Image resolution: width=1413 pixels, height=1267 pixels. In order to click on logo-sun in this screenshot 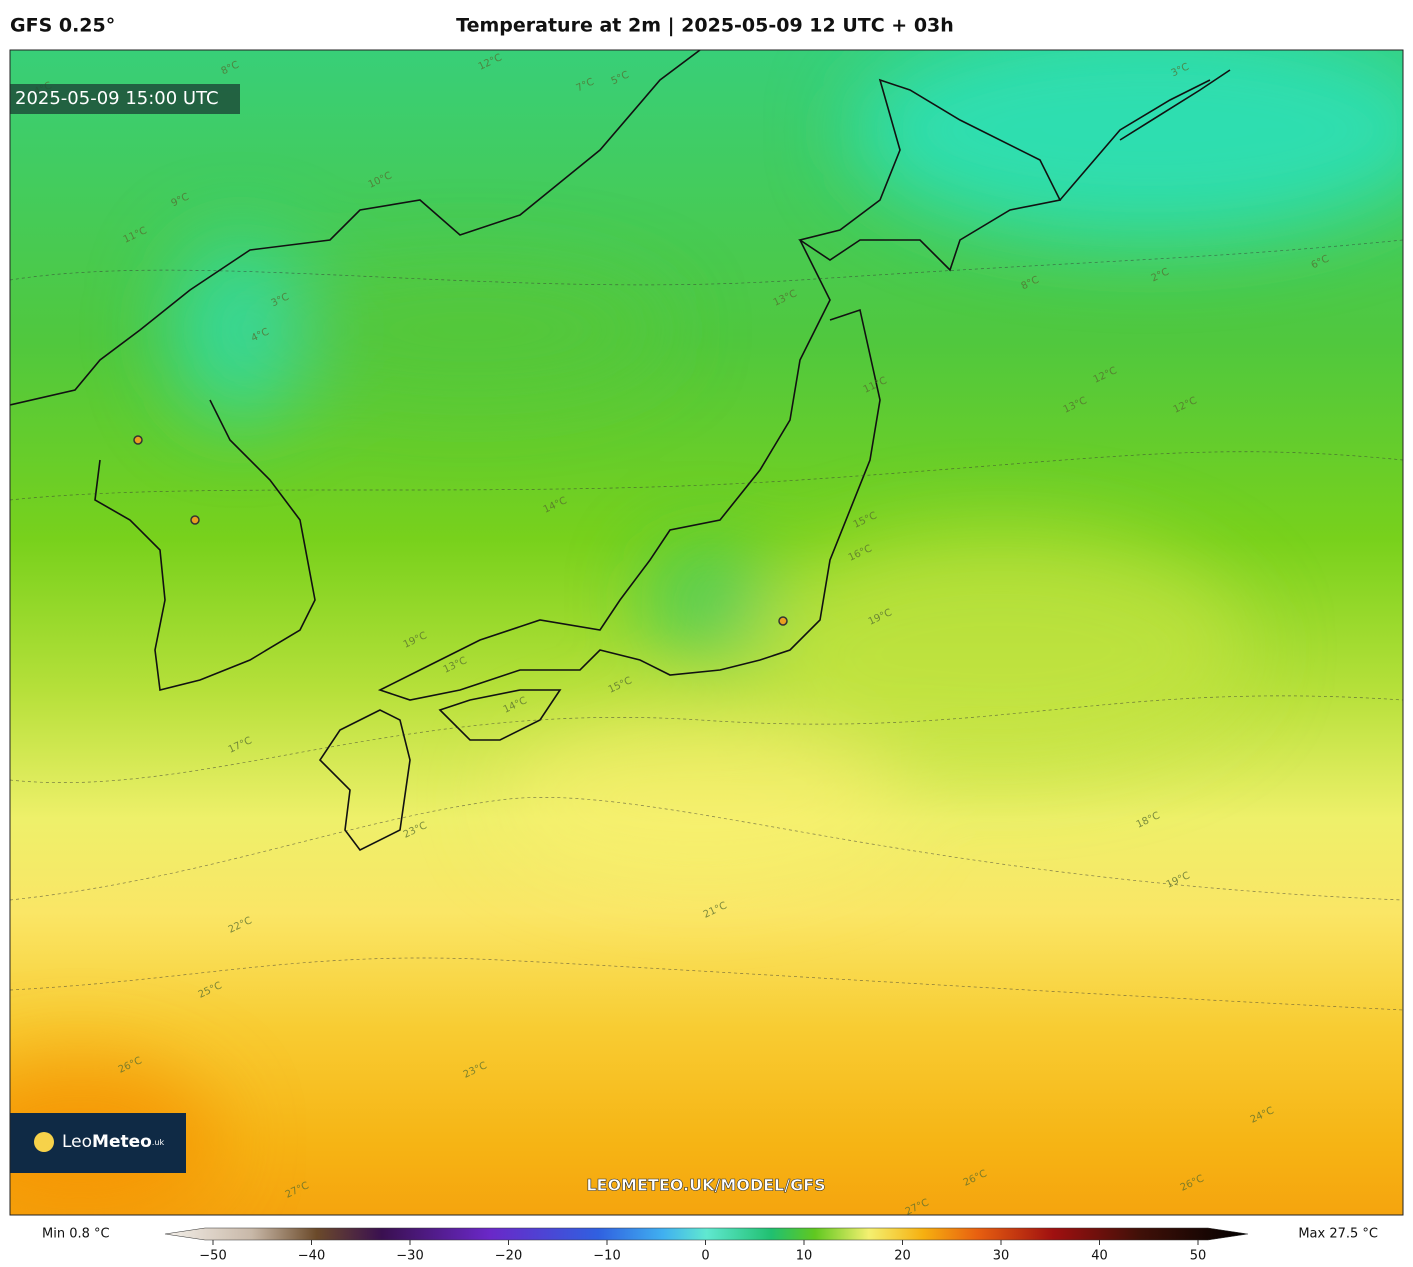, I will do `click(44, 1142)`.